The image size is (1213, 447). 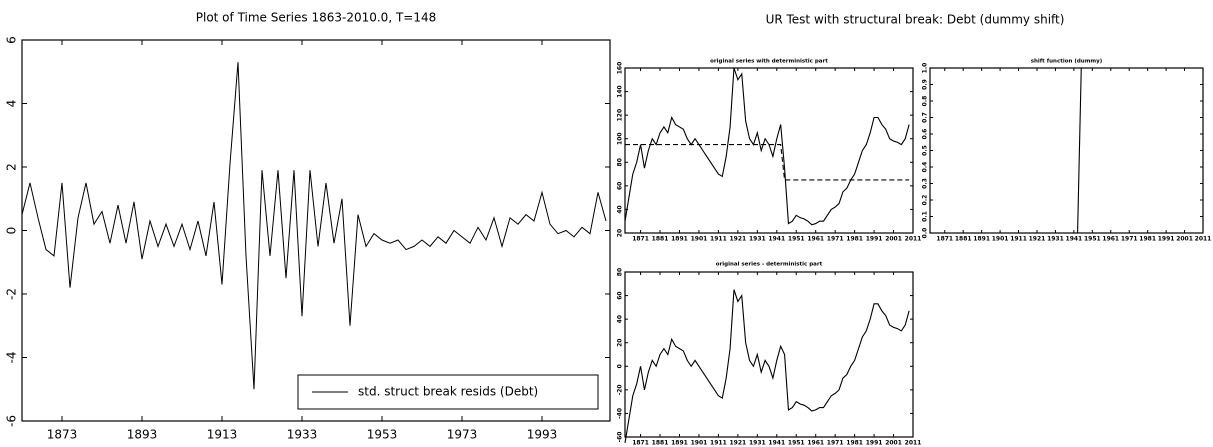 What do you see at coordinates (12, 294) in the screenshot?
I see `y-tick-label: -2` at bounding box center [12, 294].